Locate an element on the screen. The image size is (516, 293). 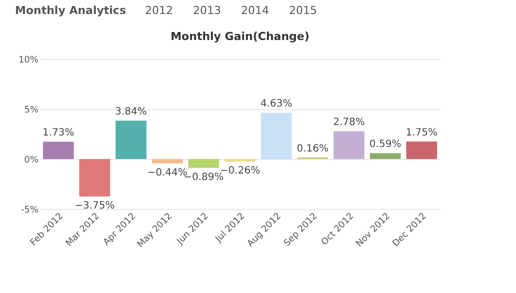
data-label: 3.84% is located at coordinates (131, 112).